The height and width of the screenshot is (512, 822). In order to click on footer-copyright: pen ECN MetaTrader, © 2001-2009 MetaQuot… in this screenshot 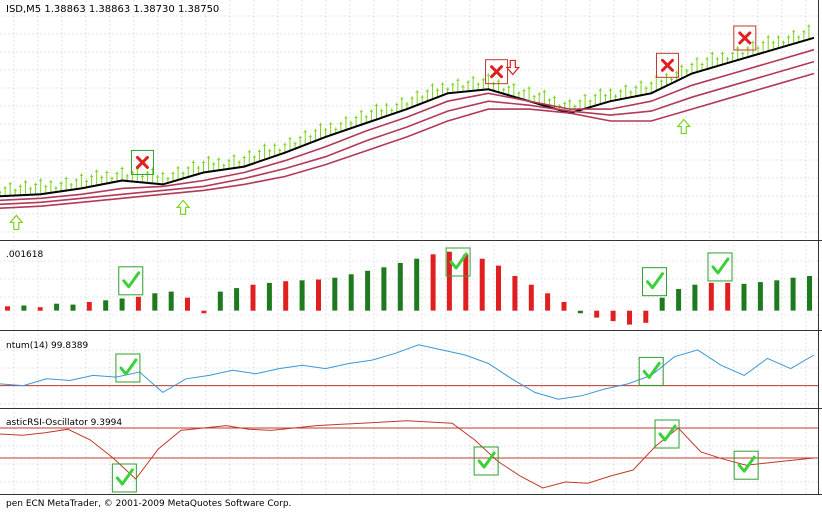, I will do `click(148, 504)`.